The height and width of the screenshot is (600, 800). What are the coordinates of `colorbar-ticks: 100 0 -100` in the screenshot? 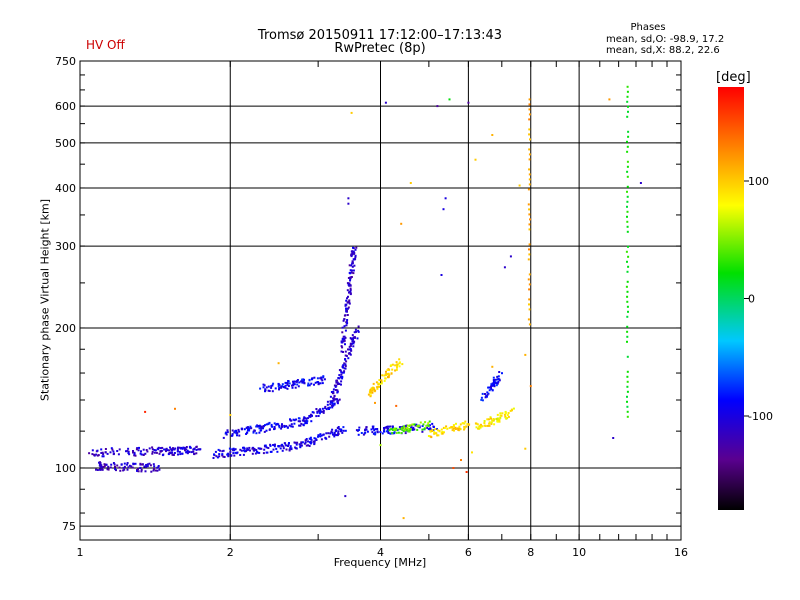 It's located at (758, 299).